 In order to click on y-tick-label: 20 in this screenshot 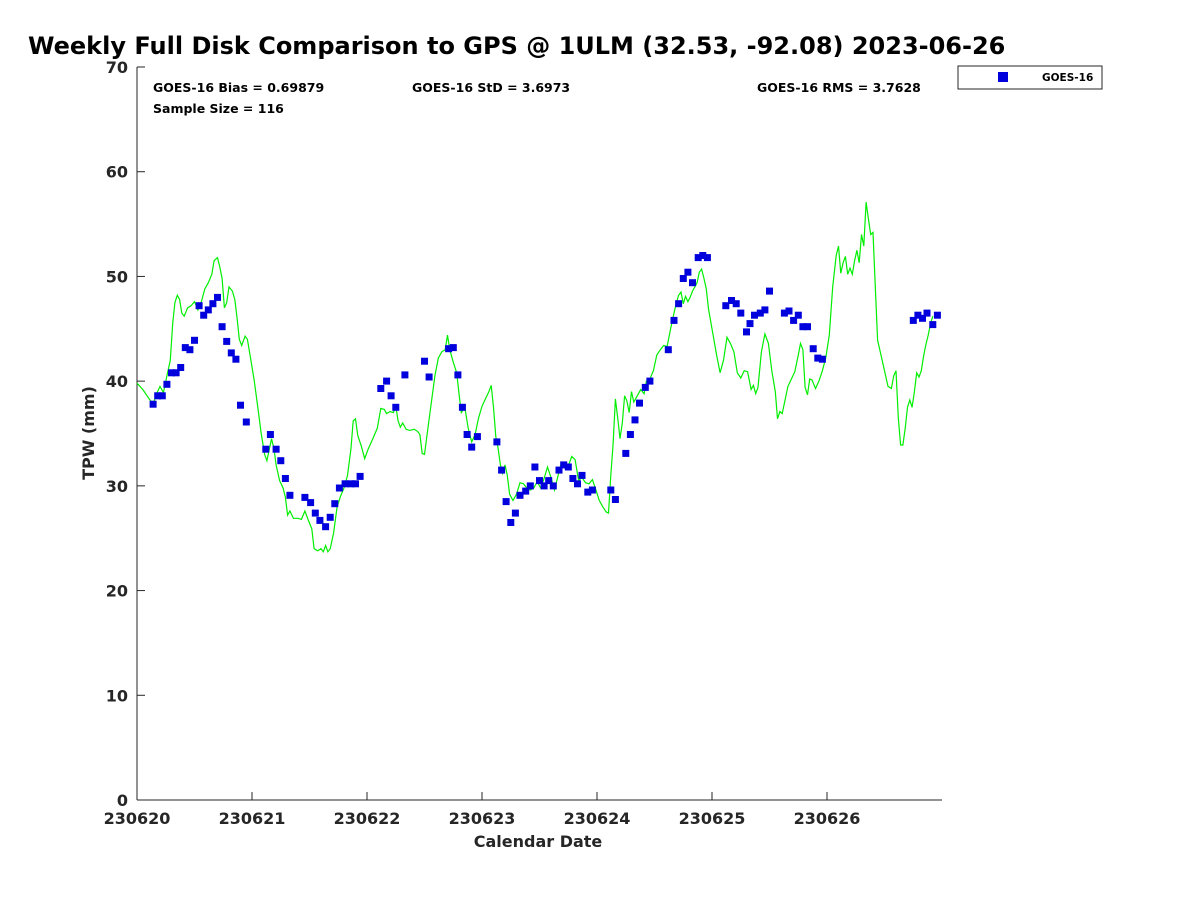, I will do `click(117, 591)`.